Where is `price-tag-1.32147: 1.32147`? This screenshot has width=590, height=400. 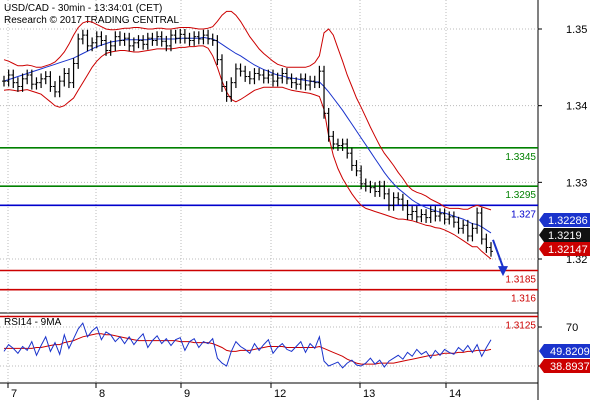 price-tag-1.32147: 1.32147 is located at coordinates (568, 250).